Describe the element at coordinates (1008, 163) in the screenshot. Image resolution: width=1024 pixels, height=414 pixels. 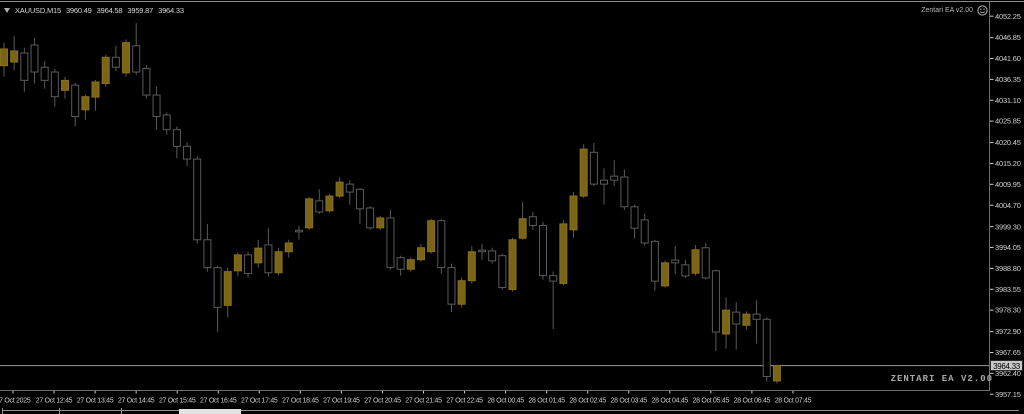
I see `svg-text: 4015.20` at that location.